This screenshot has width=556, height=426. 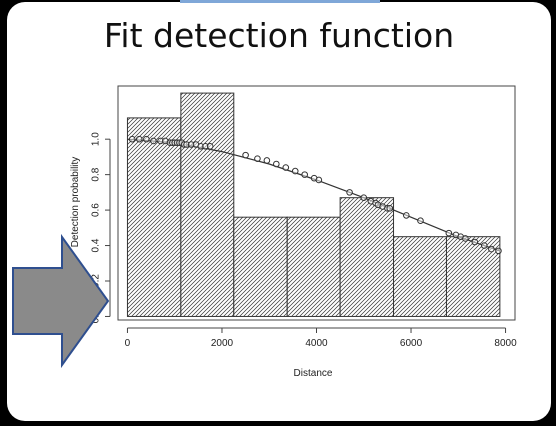 I want to click on arrow-icon, so click(x=61, y=301).